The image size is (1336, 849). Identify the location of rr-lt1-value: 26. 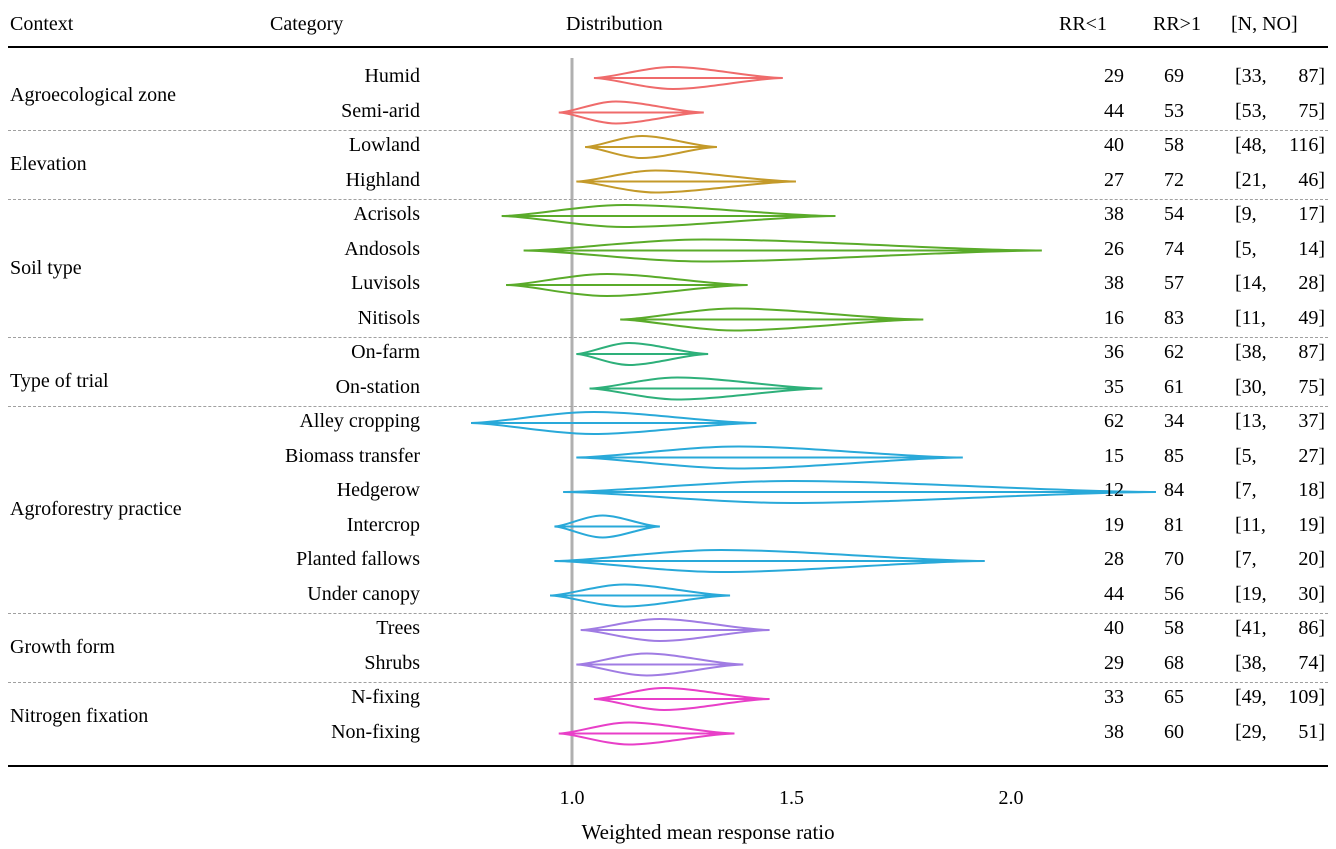
(1114, 249).